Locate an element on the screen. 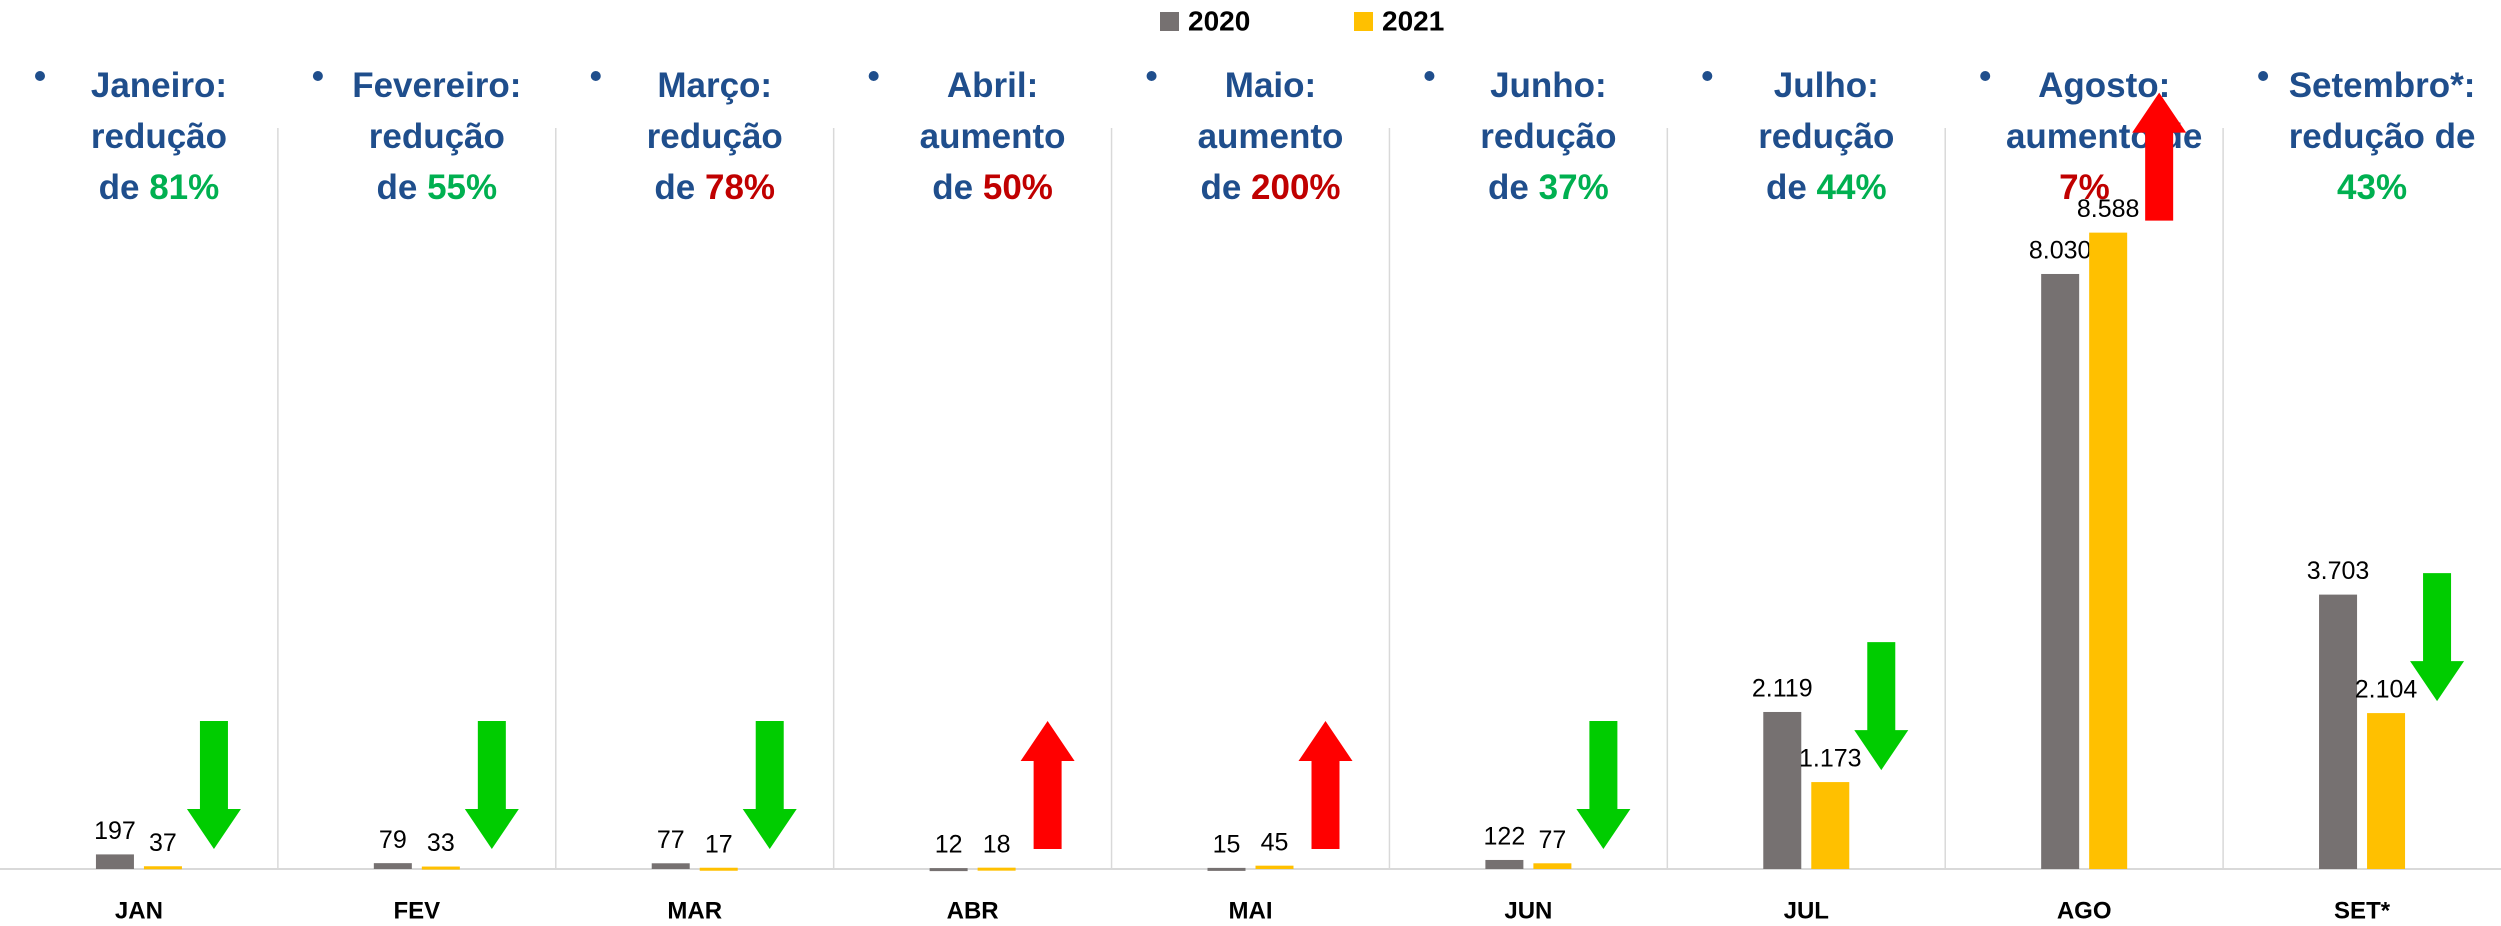 Image resolution: width=2501 pixels, height=926 pixels. value-label: 3.703 is located at coordinates (2338, 571).